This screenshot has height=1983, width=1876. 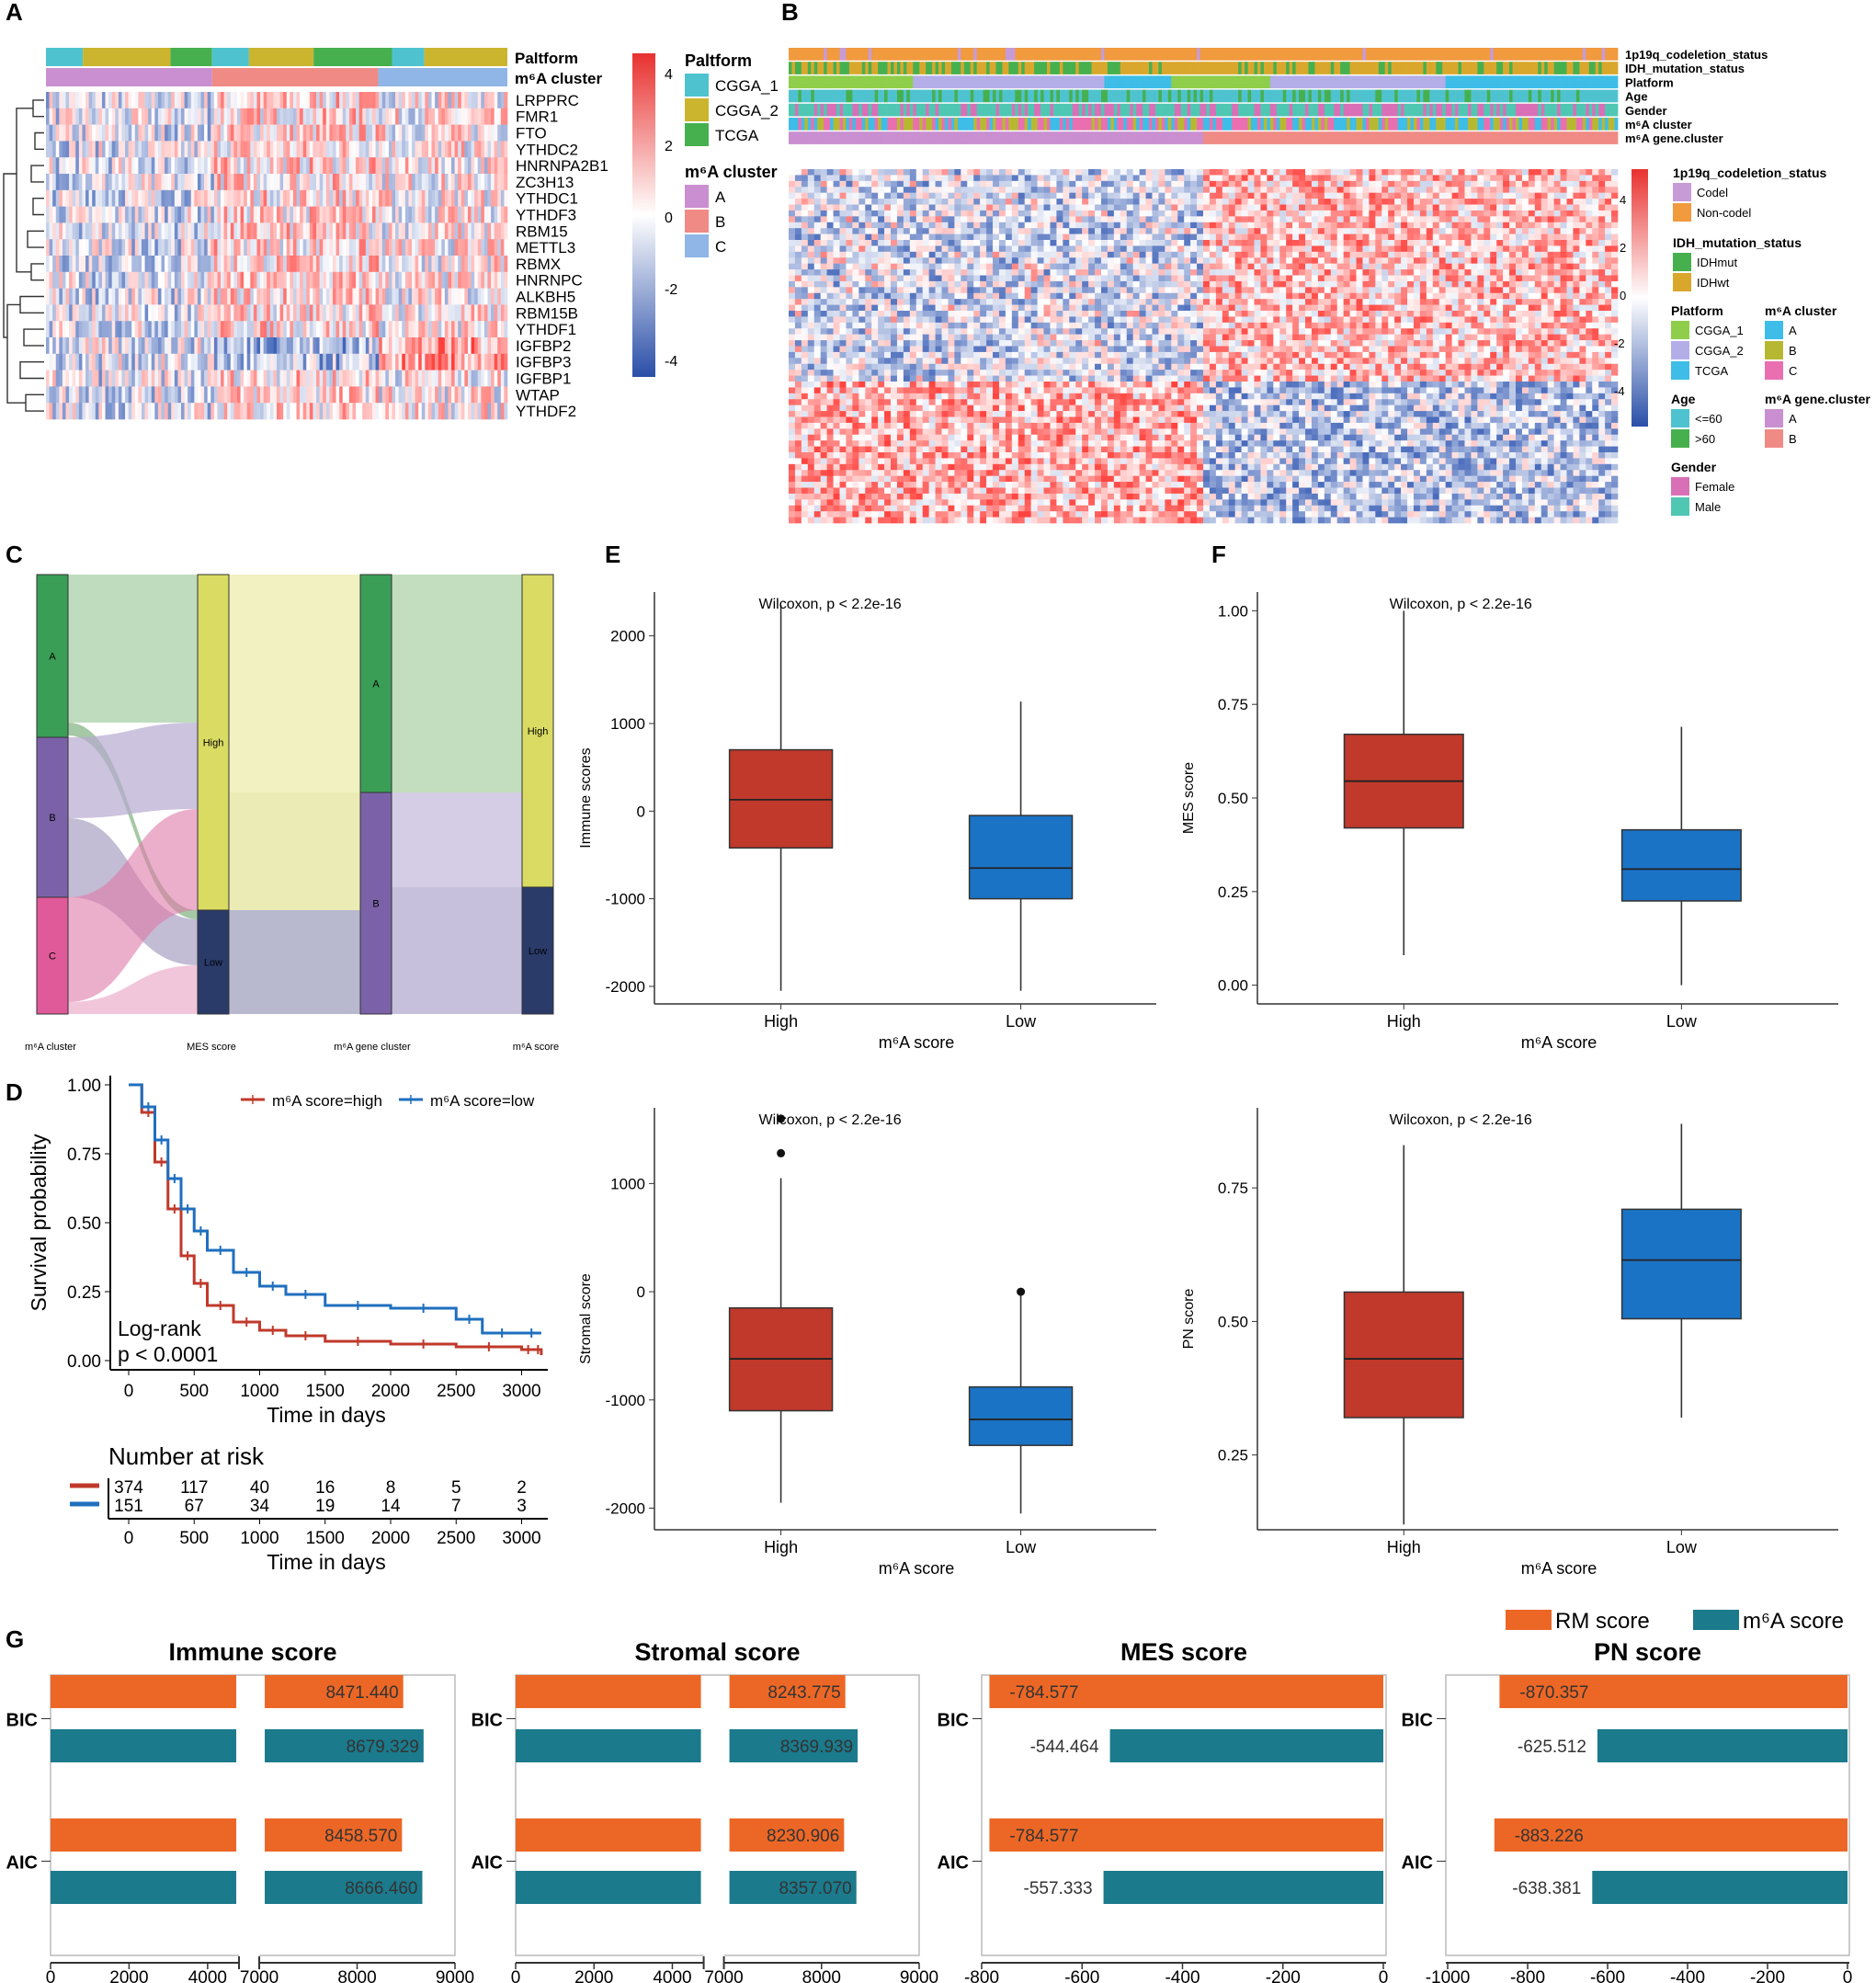 I want to click on gene-label: WTAP, so click(x=538, y=395).